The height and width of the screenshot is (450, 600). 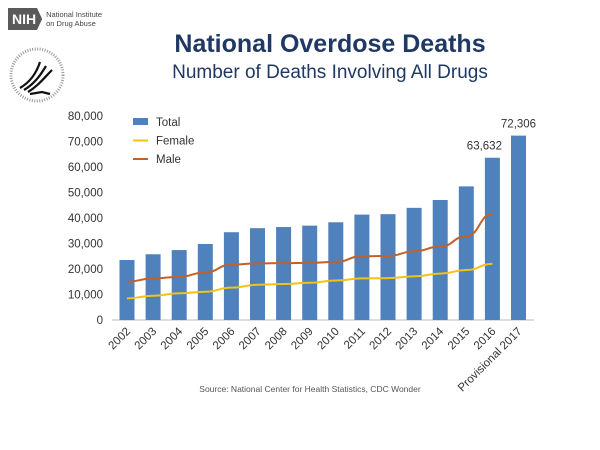 What do you see at coordinates (71, 23) in the screenshot?
I see `logo-text-line2: on Drug Abuse` at bounding box center [71, 23].